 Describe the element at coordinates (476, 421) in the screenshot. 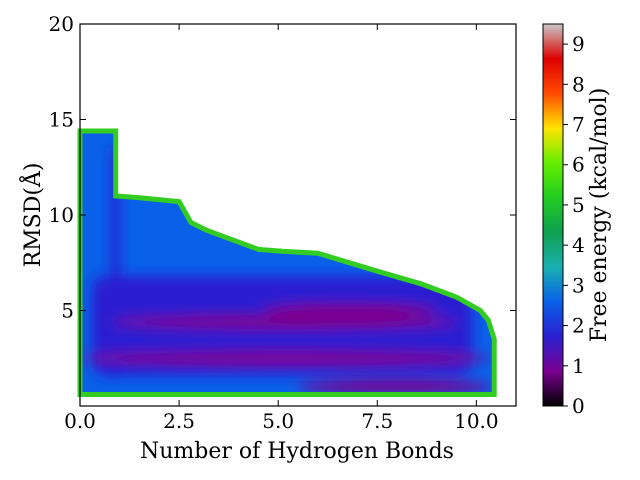

I see `x-tick-label: 10.0` at that location.